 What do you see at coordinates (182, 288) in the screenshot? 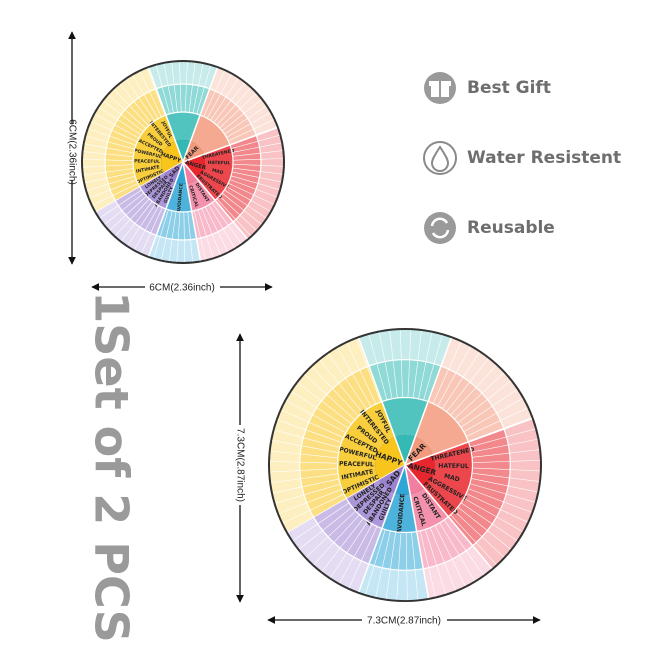
I see `size-label: 6CM(2.36inch)` at bounding box center [182, 288].